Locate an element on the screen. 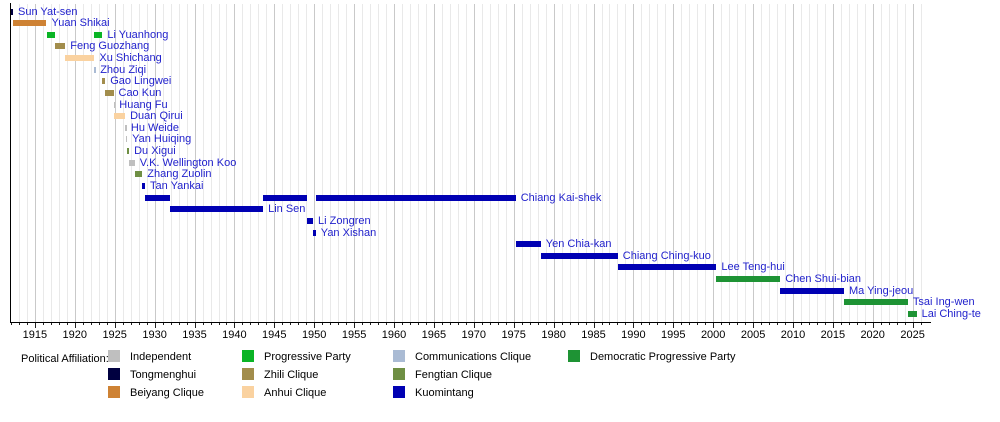  row-label-ma-ying-jeou: Ma Ying-jeou is located at coordinates (881, 290).